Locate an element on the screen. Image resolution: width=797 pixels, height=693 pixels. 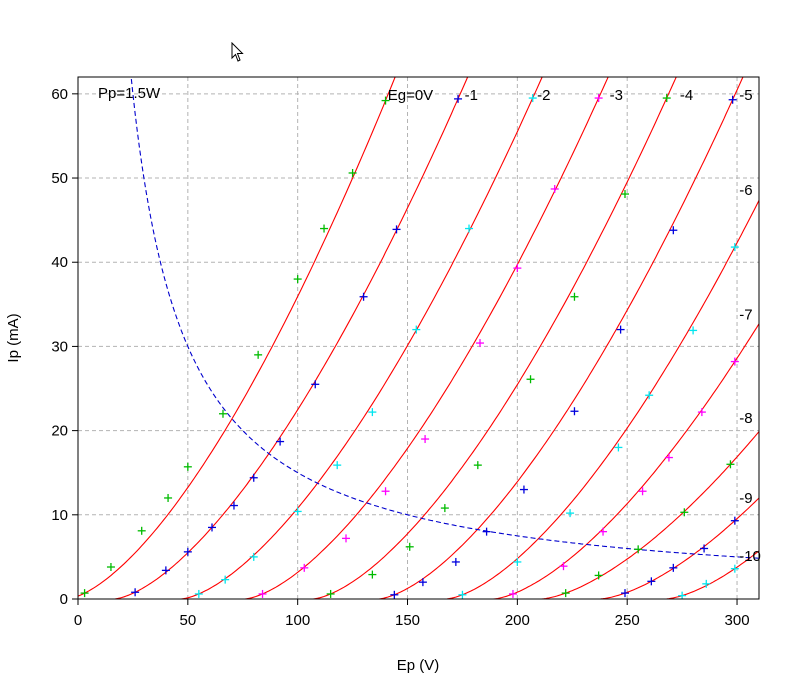
x-tick-label: 150 is located at coordinates (407, 620).